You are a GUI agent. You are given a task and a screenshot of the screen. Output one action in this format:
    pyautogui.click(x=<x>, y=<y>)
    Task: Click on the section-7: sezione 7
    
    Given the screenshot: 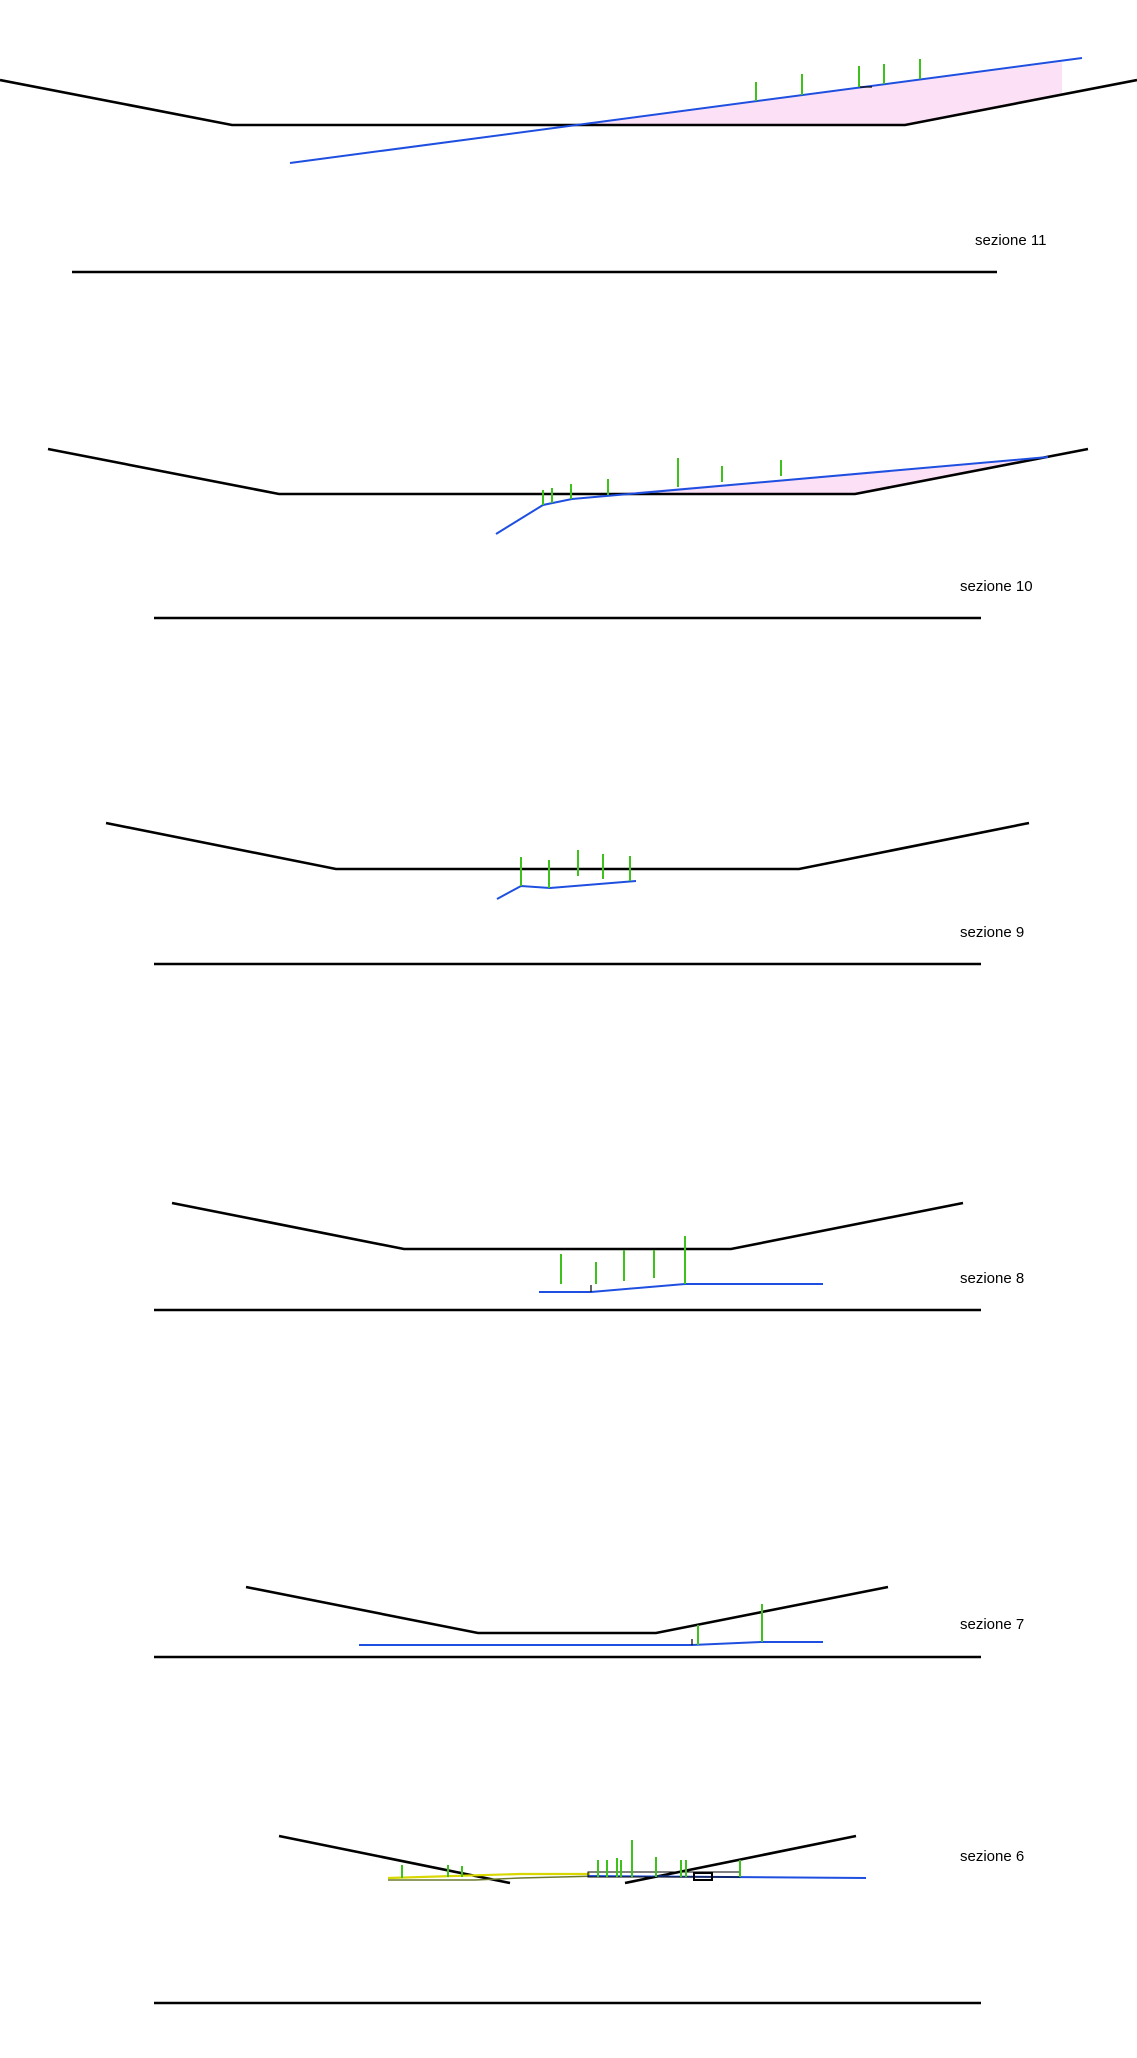 What is the action you would take?
    pyautogui.click(x=589, y=1622)
    